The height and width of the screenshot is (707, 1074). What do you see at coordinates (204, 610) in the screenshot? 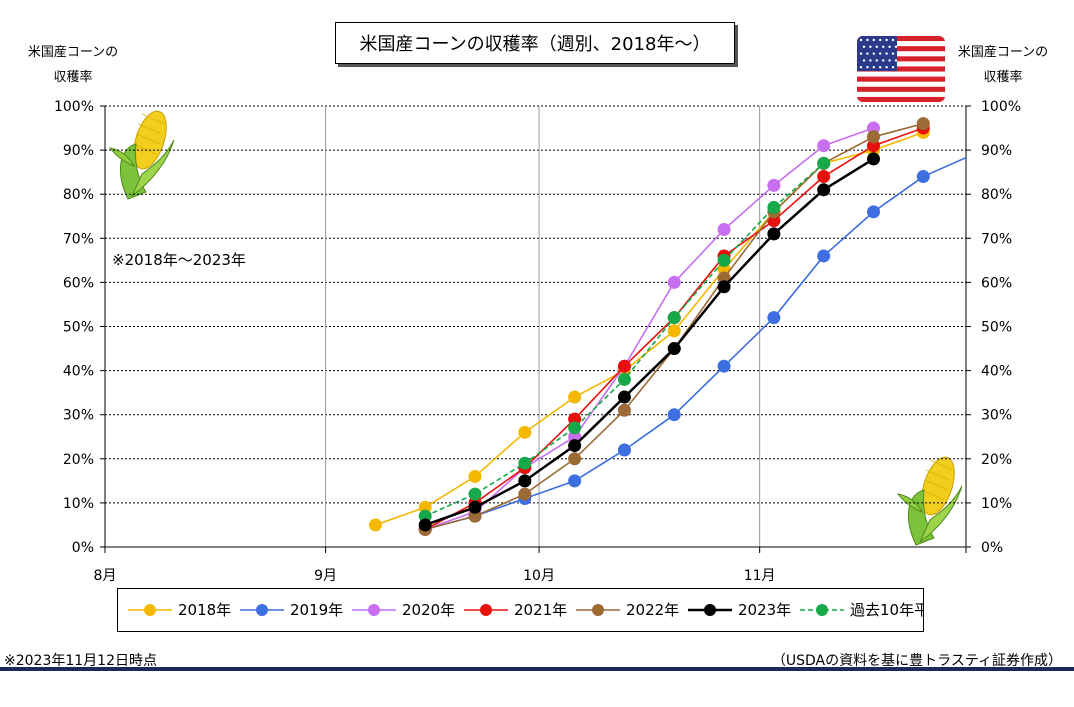
I see `legend-label: 2018年` at bounding box center [204, 610].